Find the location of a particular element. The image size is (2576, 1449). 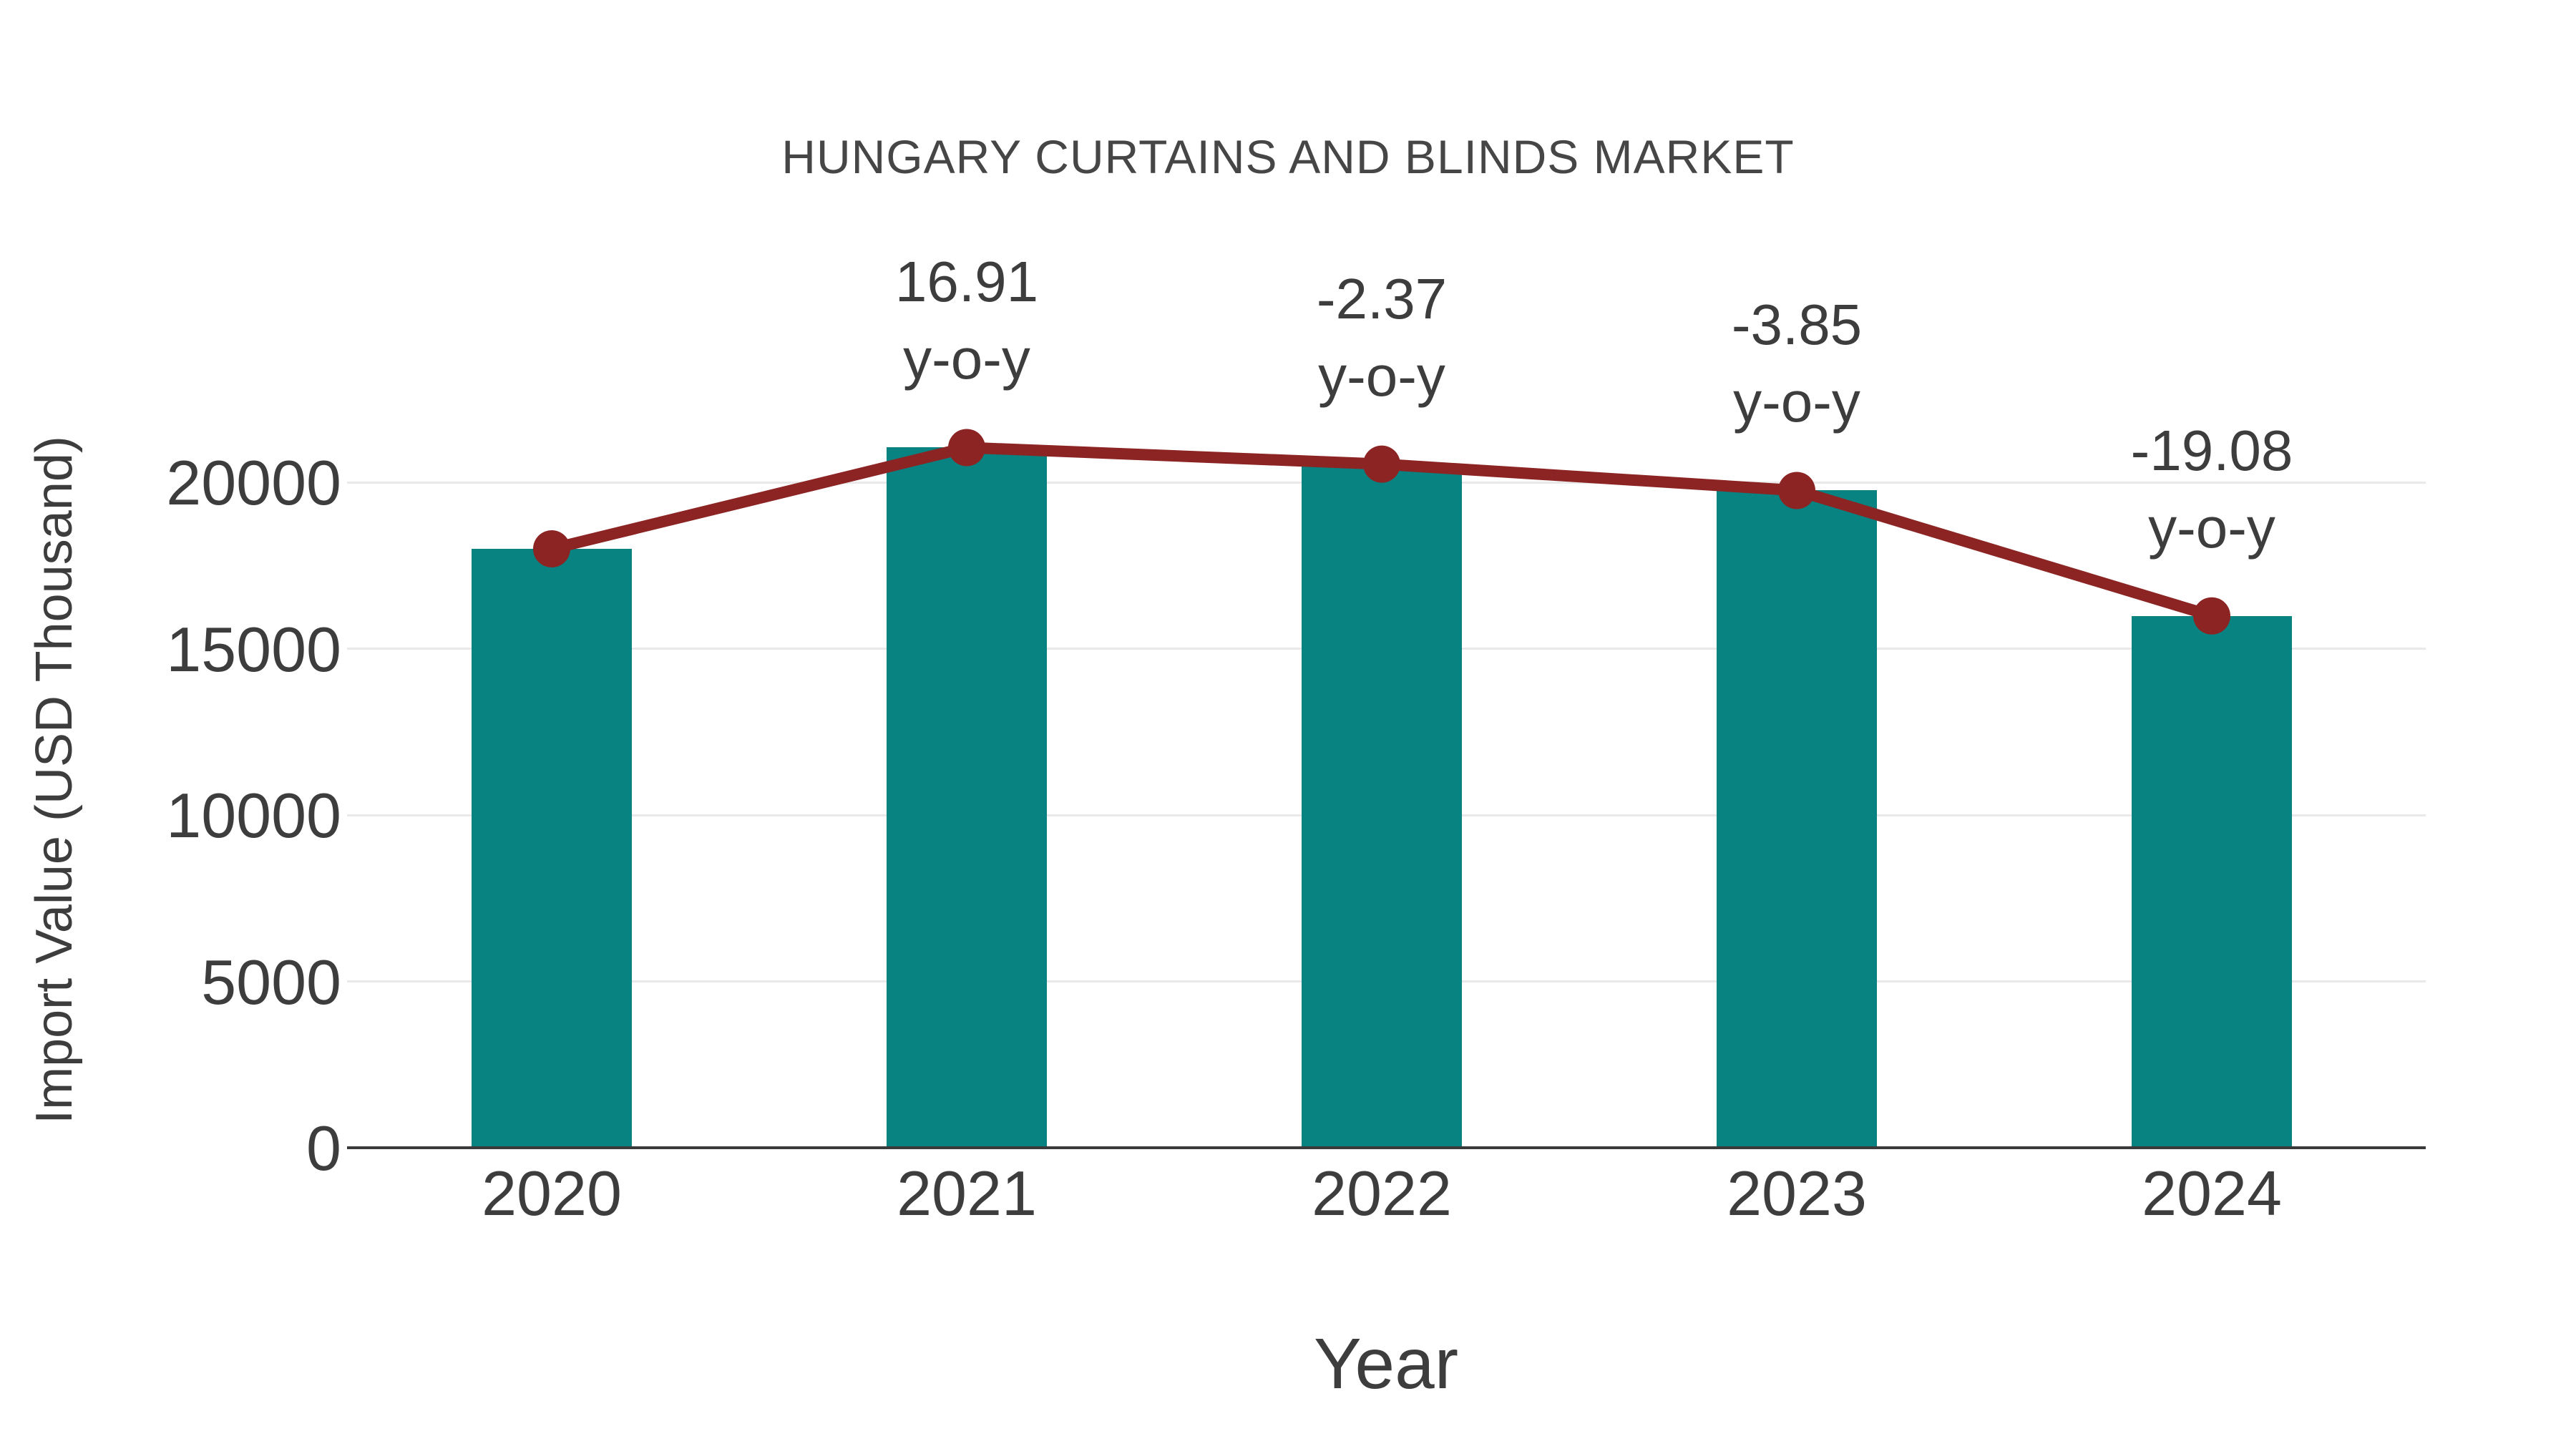

annotation-sublabel-2021: y-o-y is located at coordinates (966, 359).